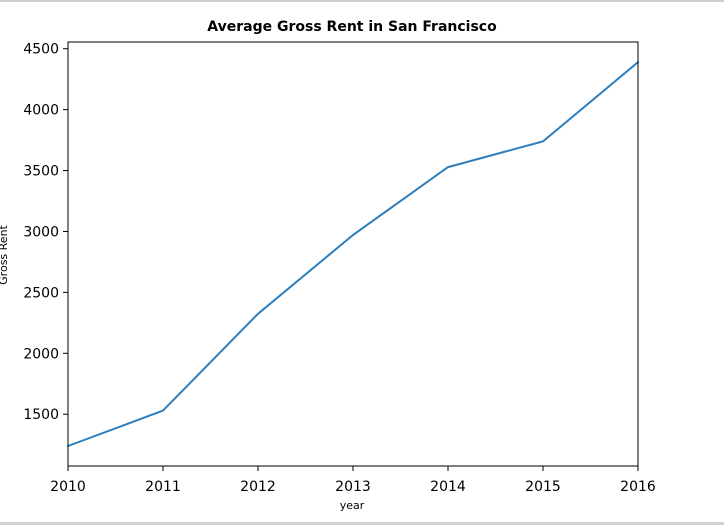  Describe the element at coordinates (638, 487) in the screenshot. I see `x-tick-label: 2016` at that location.